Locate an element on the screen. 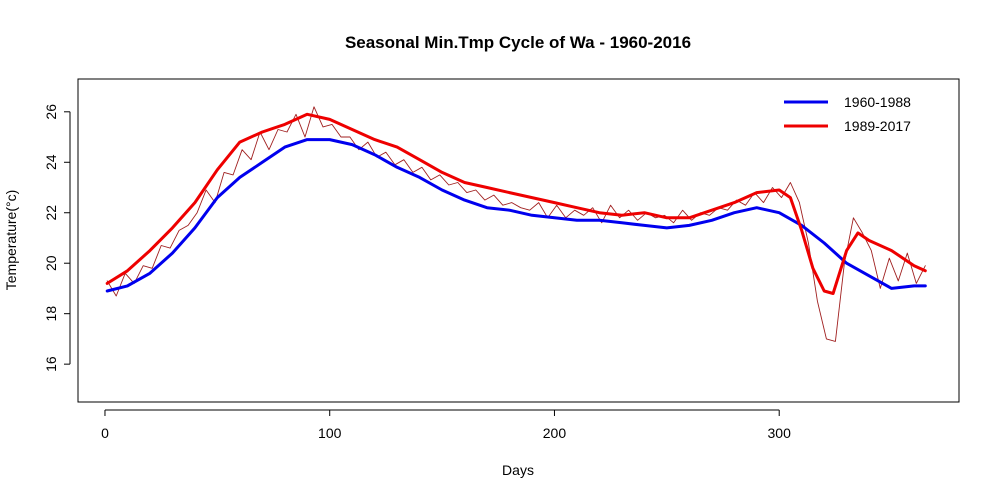 The width and height of the screenshot is (1000, 500). y-tick-label: 22 is located at coordinates (51, 213).